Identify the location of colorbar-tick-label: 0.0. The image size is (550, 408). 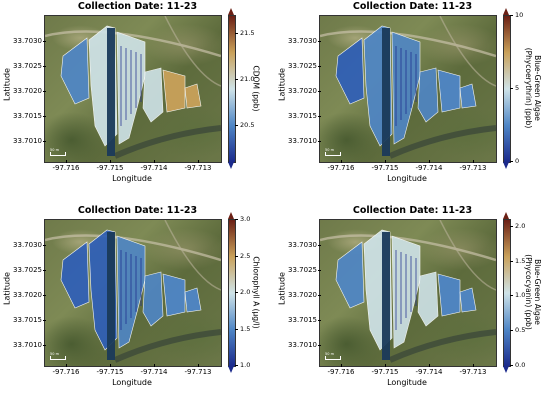
(517, 365).